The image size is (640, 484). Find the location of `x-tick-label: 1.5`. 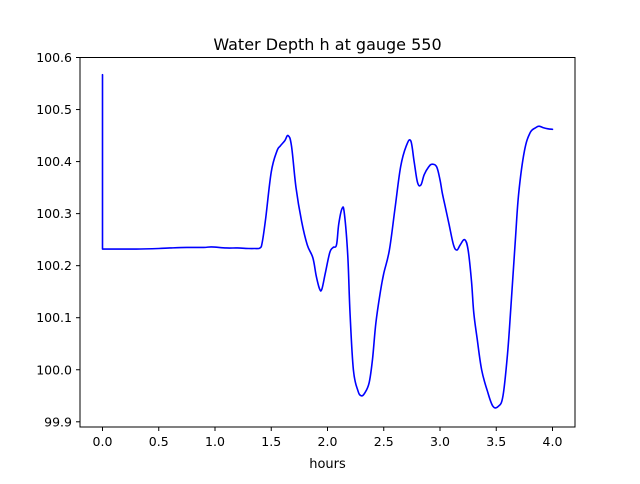

x-tick-label: 1.5 is located at coordinates (271, 441).